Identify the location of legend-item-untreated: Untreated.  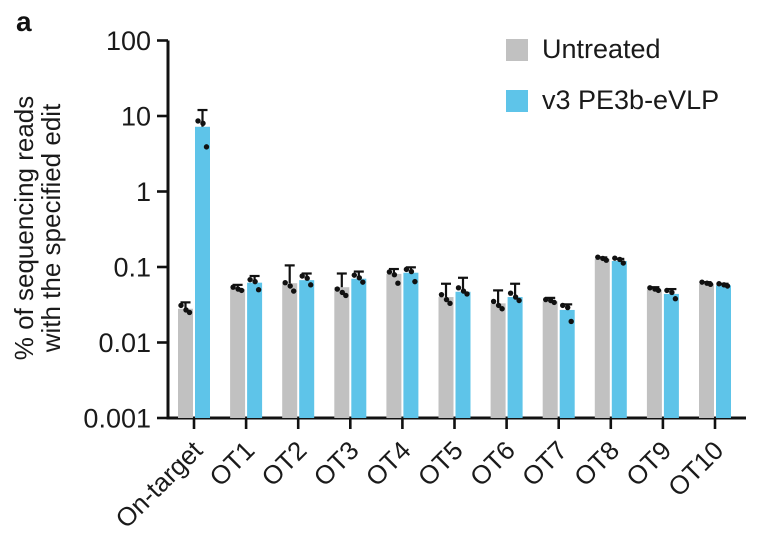
(612, 49).